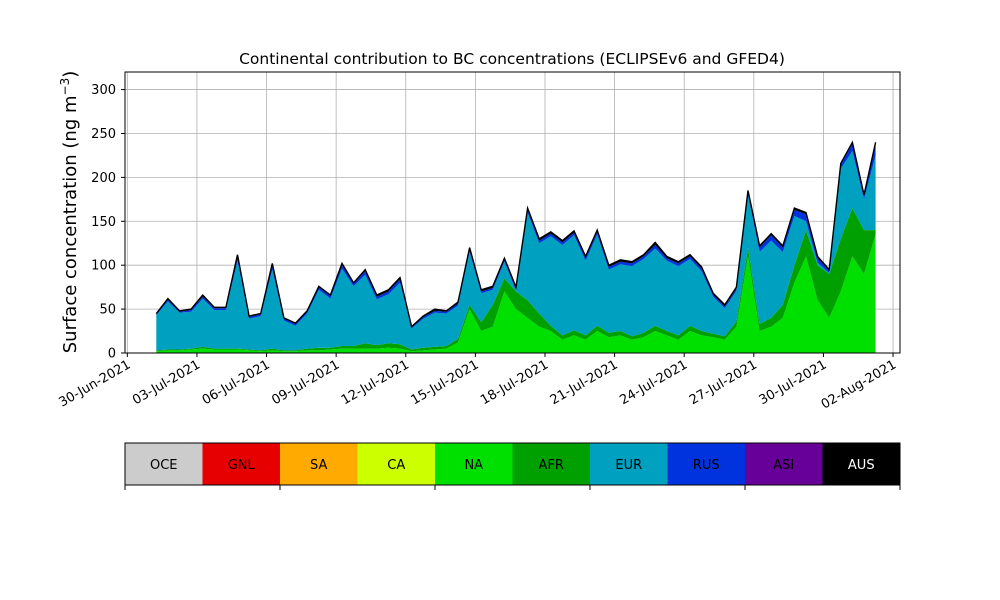 This screenshot has height=600, width=1000. I want to click on legend-label-eur: EUR, so click(628, 465).